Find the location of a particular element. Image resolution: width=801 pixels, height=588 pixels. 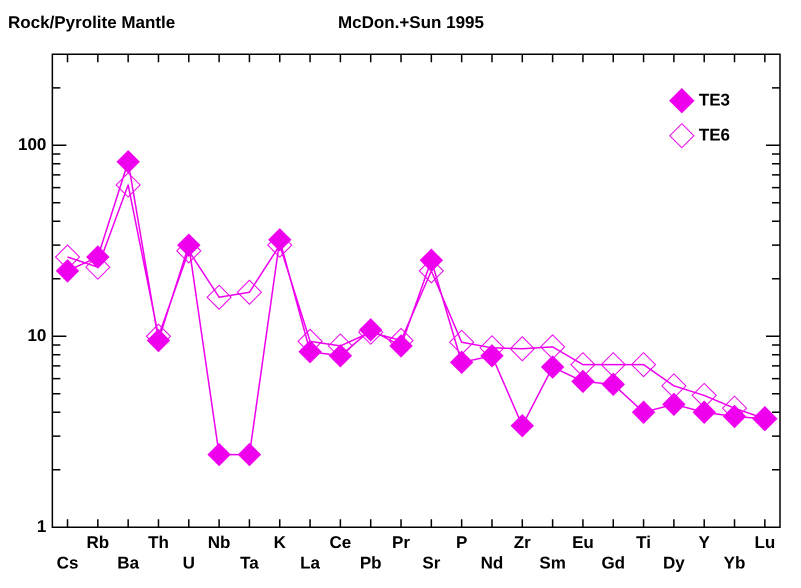

x-tick-label: Ba is located at coordinates (128, 562).